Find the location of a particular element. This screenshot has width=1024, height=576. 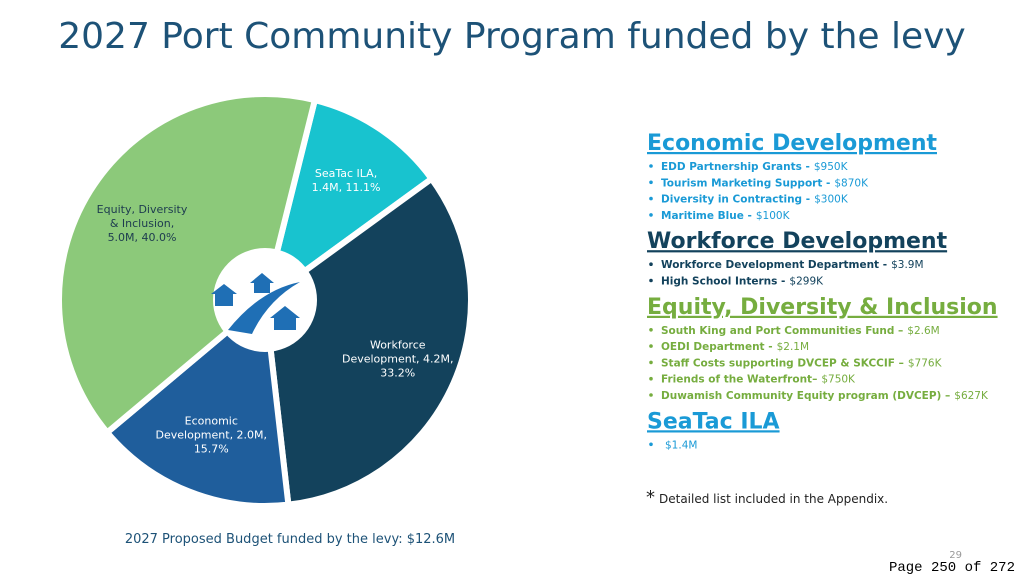

item-amount: $627K is located at coordinates (971, 396).